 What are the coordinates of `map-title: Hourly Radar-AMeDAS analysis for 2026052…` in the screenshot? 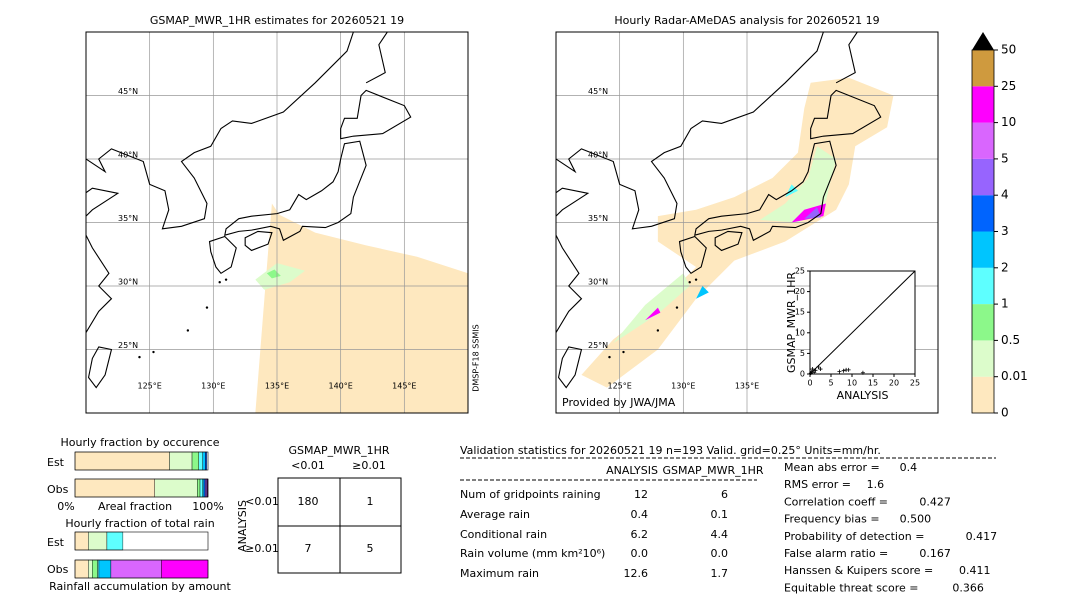 It's located at (746, 20).